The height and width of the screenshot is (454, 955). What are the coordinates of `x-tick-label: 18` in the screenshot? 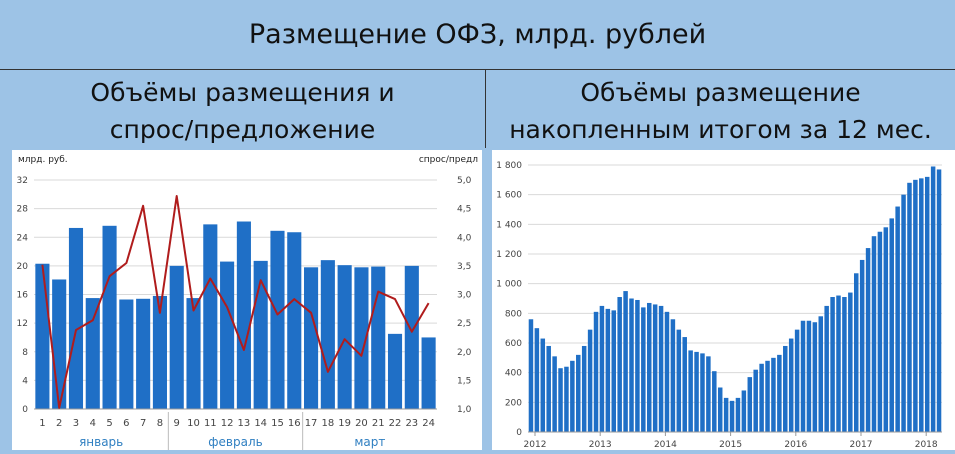 It's located at (327, 423).